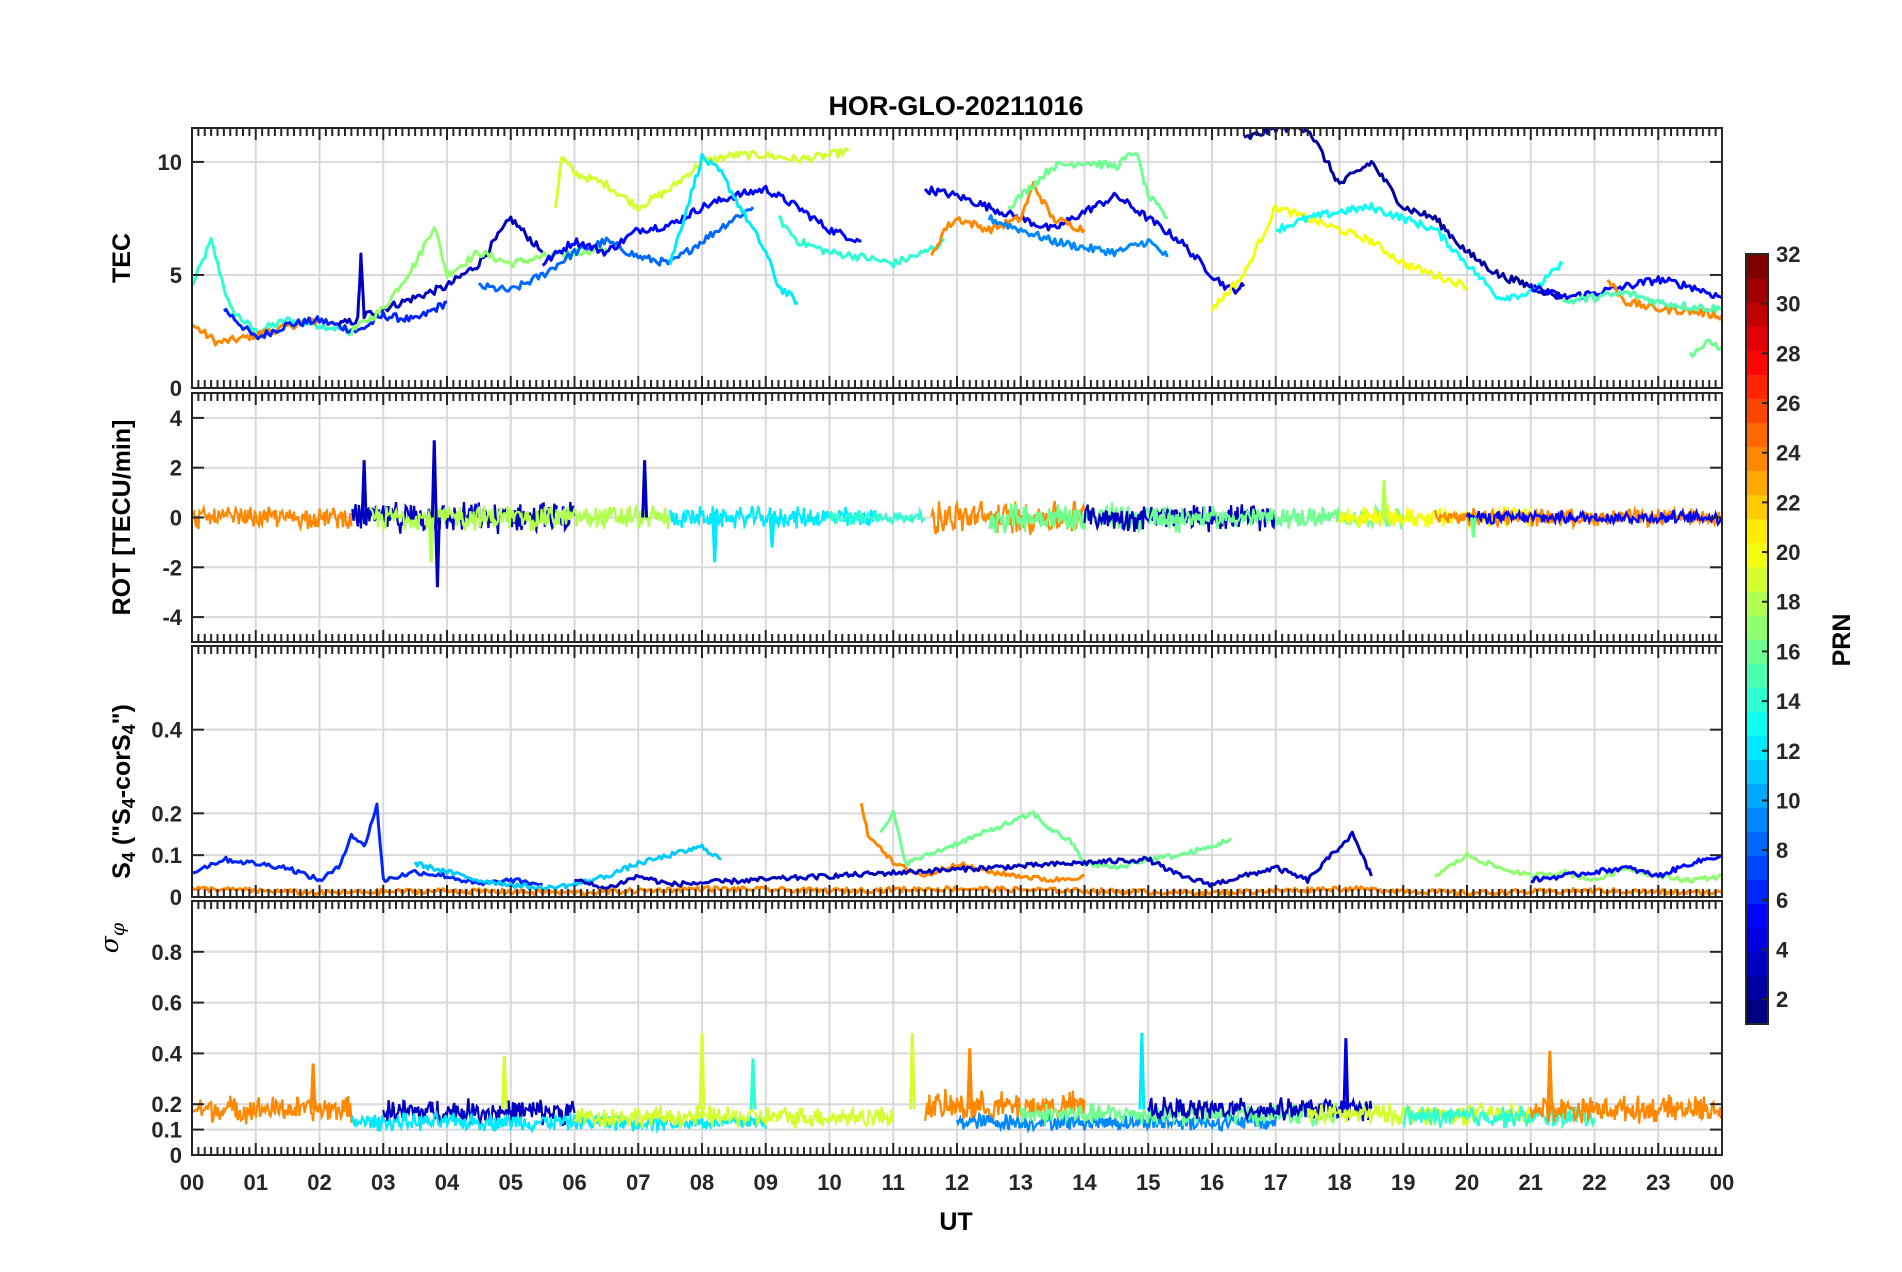 This screenshot has width=1902, height=1272. What do you see at coordinates (166, 730) in the screenshot?
I see `y-tick-label: 0.4` at bounding box center [166, 730].